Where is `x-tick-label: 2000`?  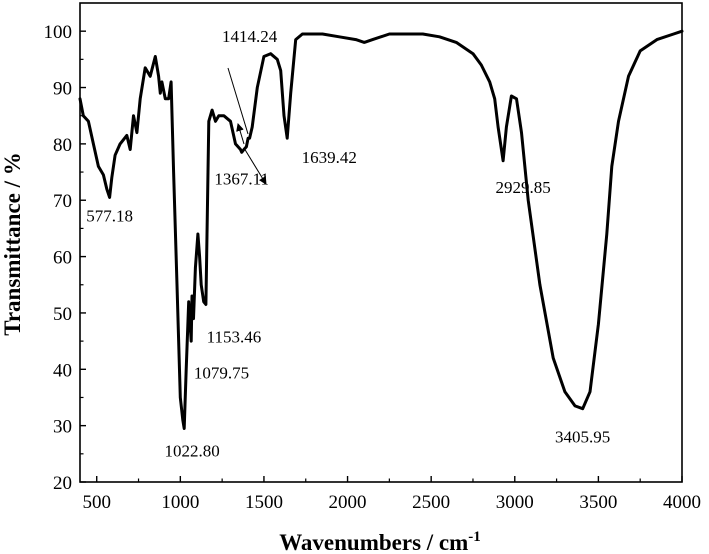
x-tick-label: 2000 is located at coordinates (348, 502).